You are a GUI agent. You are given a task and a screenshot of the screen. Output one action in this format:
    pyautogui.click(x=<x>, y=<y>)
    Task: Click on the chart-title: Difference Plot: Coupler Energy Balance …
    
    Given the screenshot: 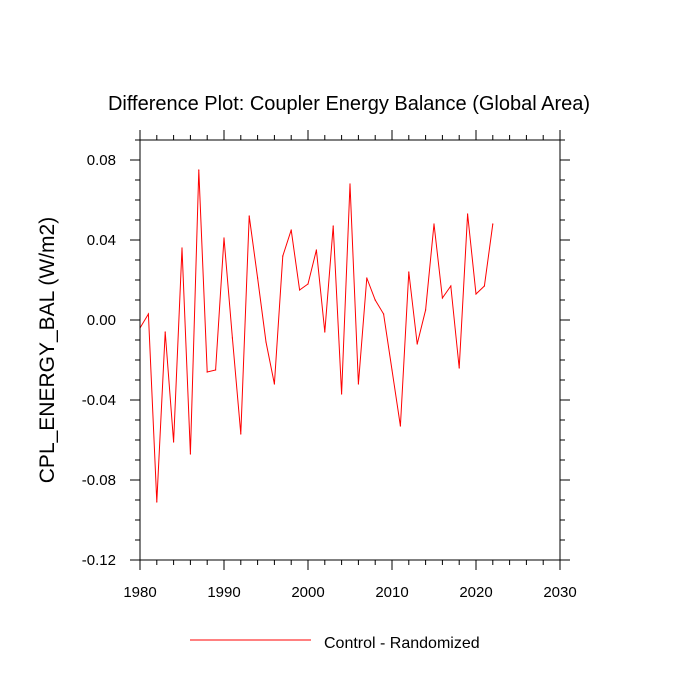 What is the action you would take?
    pyautogui.click(x=349, y=104)
    